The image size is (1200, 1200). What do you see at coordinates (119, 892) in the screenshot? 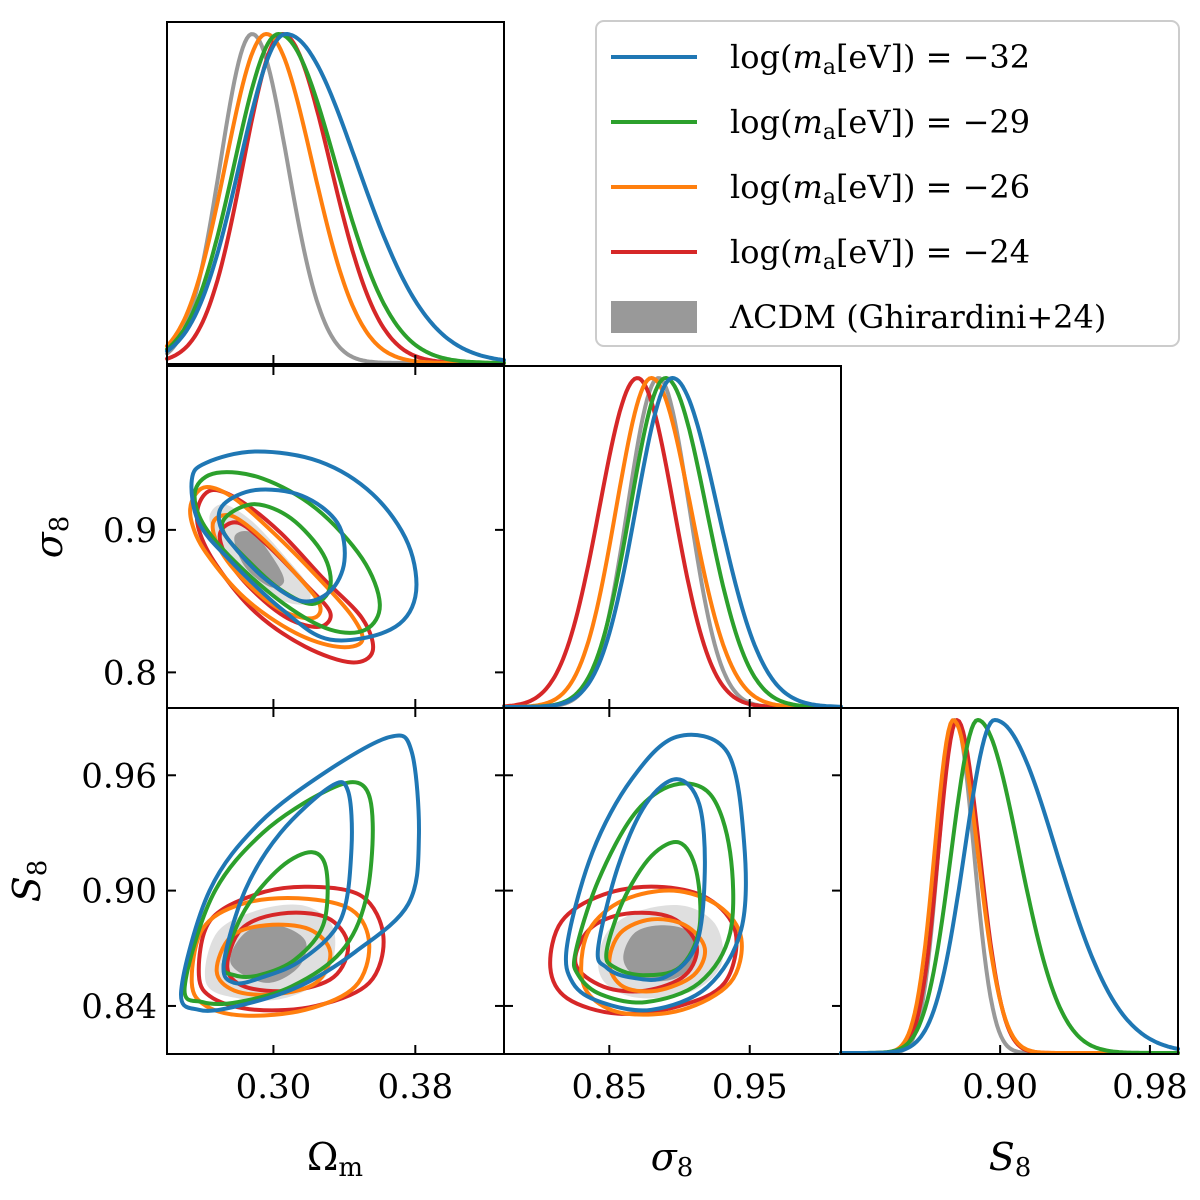
I see `y-tick-S8-1: 0.90` at bounding box center [119, 892].